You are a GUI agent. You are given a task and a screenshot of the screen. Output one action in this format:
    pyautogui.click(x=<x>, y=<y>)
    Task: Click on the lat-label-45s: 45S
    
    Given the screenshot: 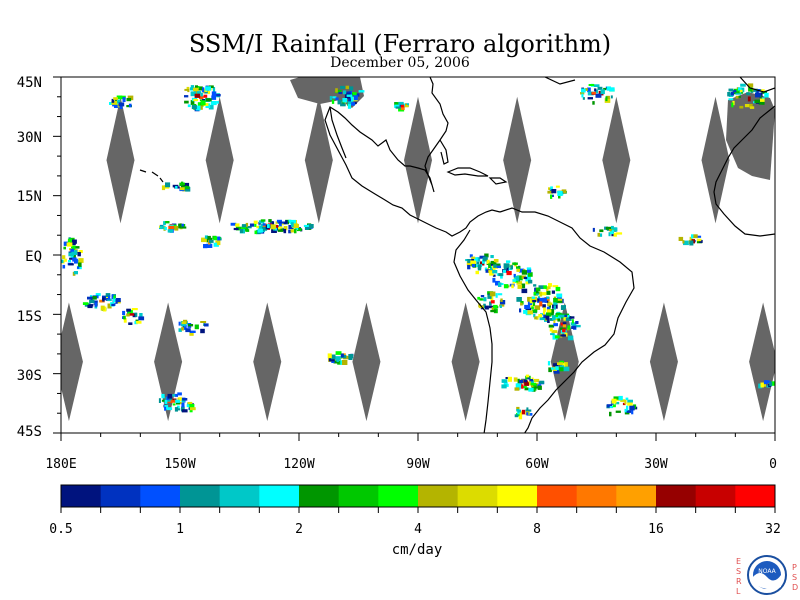 What is the action you would take?
    pyautogui.click(x=29, y=432)
    